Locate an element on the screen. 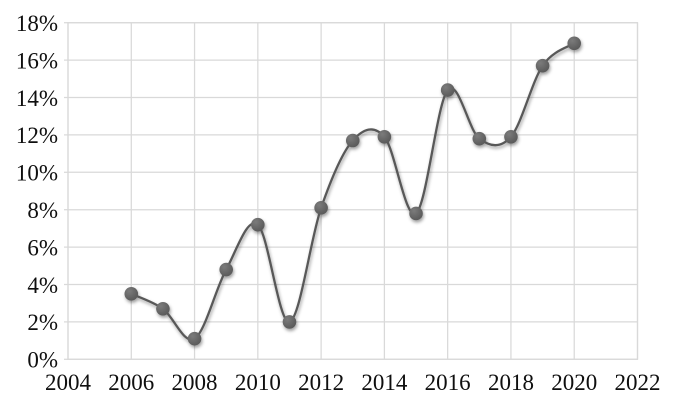 Image resolution: width=681 pixels, height=408 pixels. y-axis-tick-label: 12% is located at coordinates (37, 135).